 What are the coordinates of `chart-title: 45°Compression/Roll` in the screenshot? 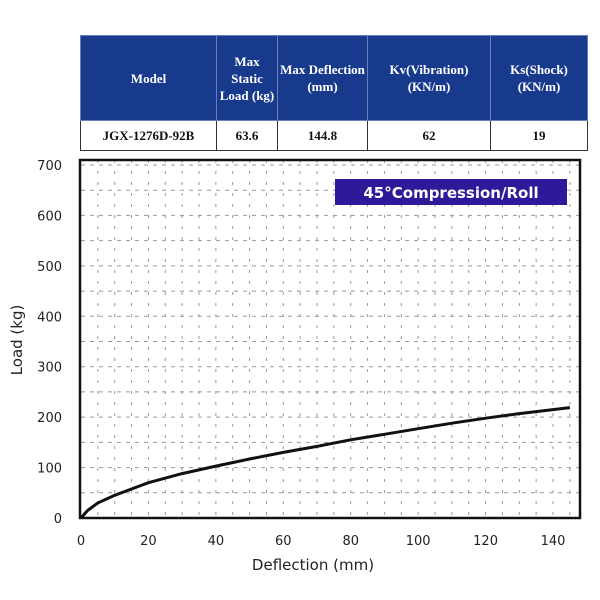 It's located at (450, 193).